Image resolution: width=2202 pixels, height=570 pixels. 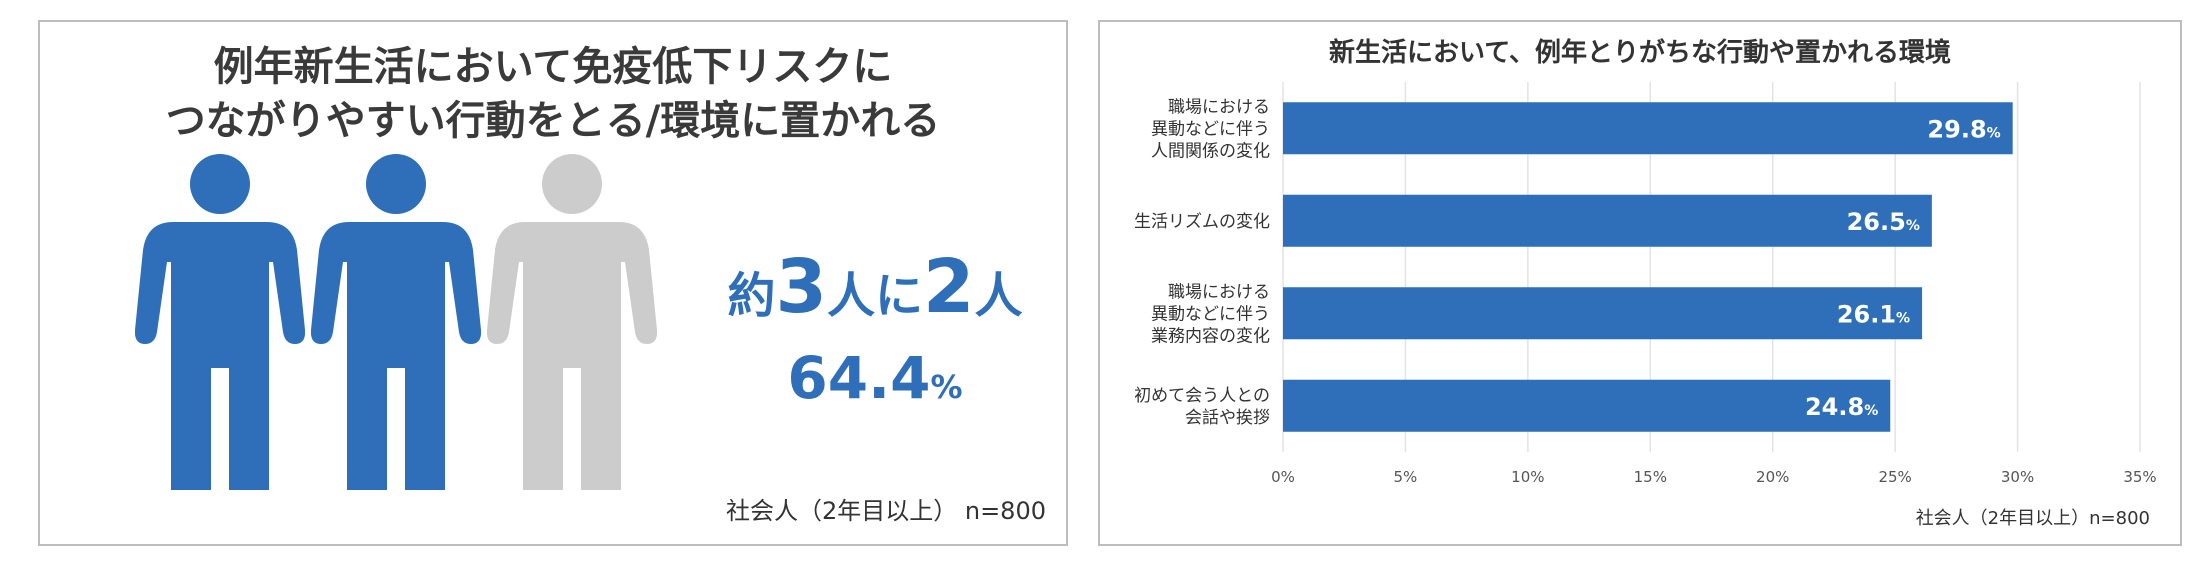 What do you see at coordinates (1873, 314) in the screenshot?
I see `bar-value-label: 26.1%` at bounding box center [1873, 314].